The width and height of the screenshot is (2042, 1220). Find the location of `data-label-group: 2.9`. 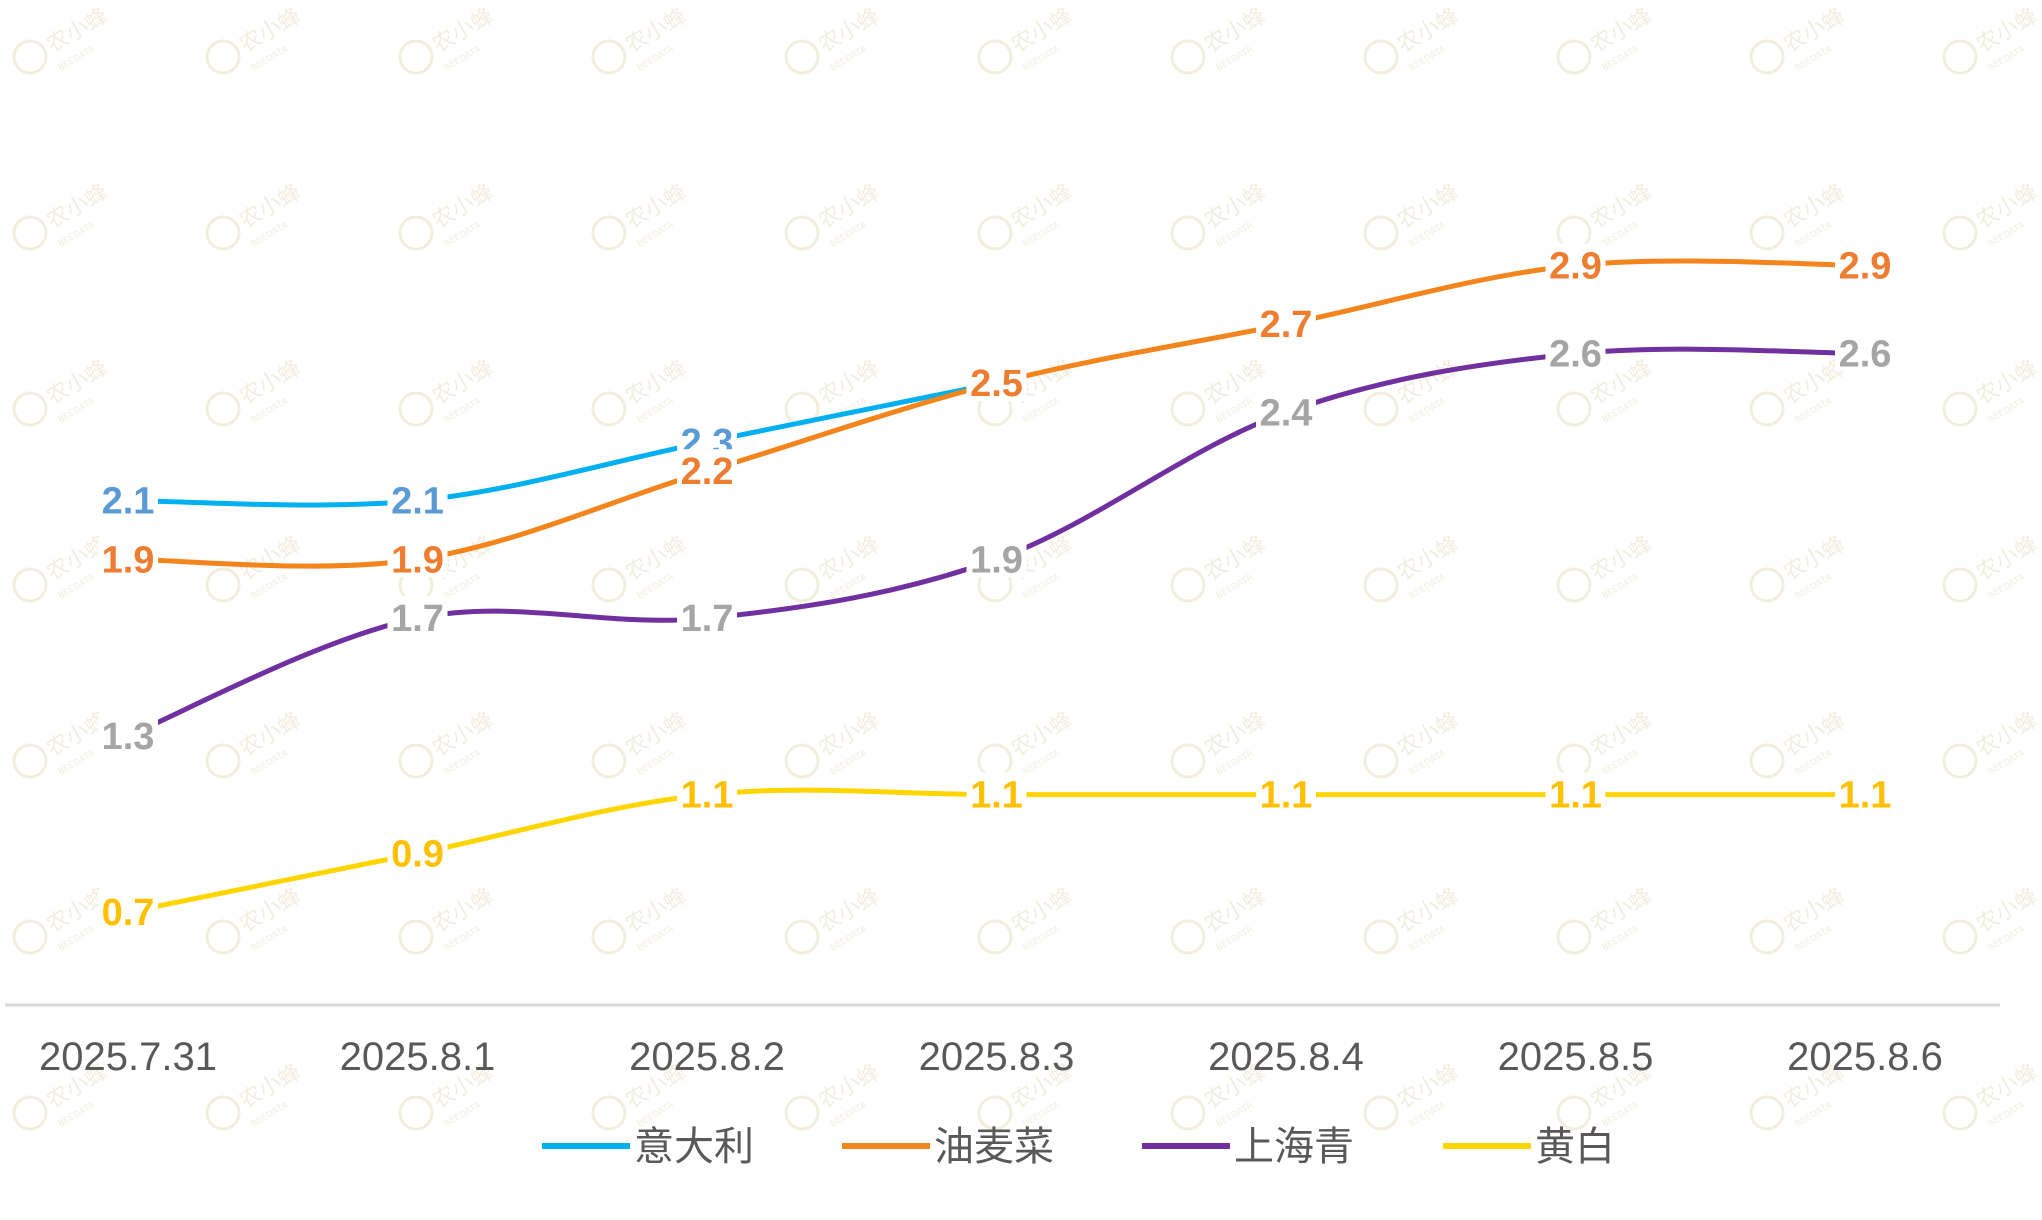

data-label-group: 2.9 is located at coordinates (1575, 265).